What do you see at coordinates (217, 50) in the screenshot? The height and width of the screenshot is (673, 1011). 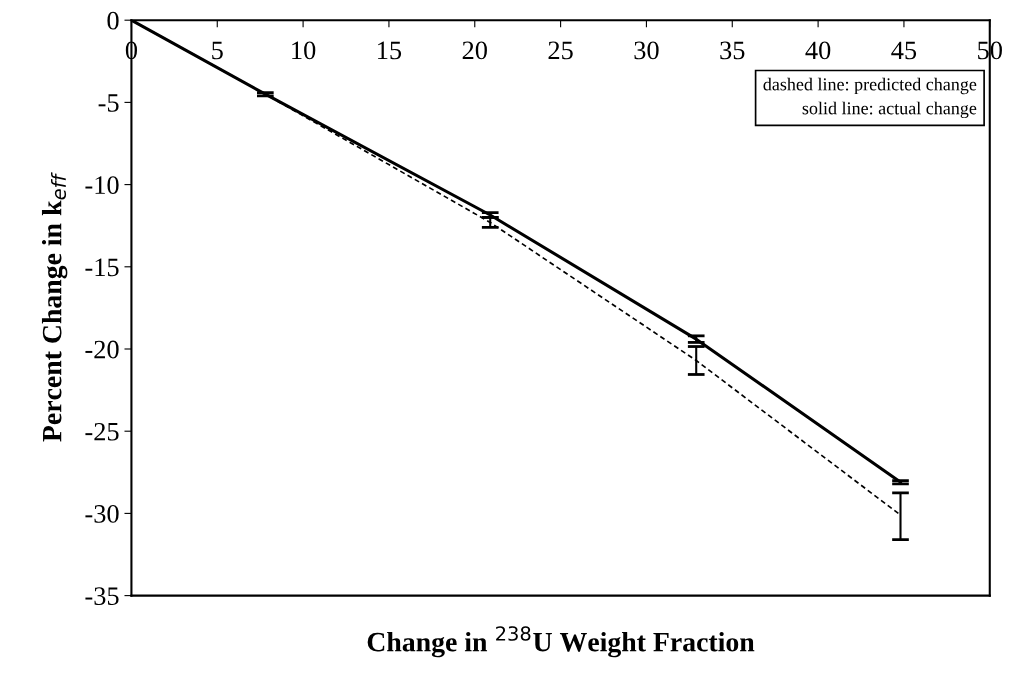 I see `x-tick-label: 5` at bounding box center [217, 50].